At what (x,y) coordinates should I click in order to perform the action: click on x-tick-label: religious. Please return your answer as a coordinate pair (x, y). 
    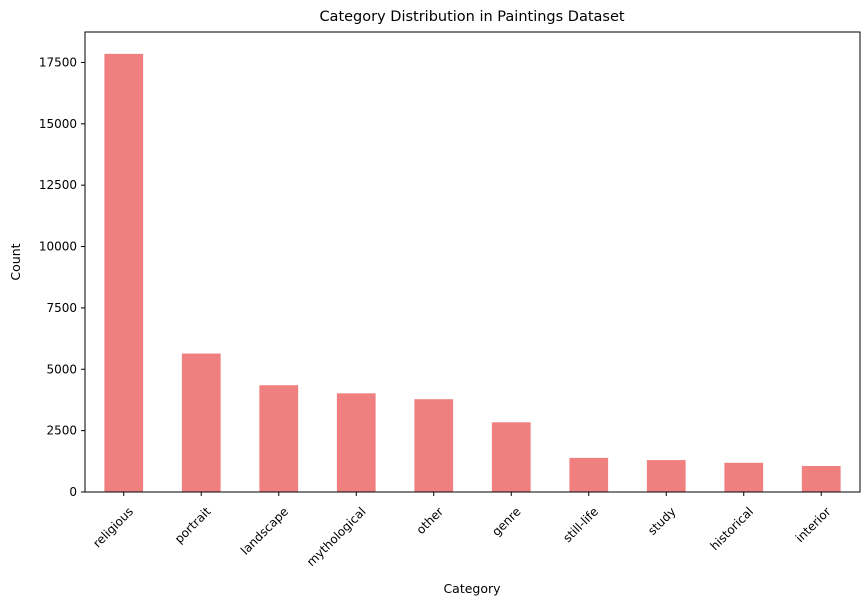
    Looking at the image, I should click on (113, 527).